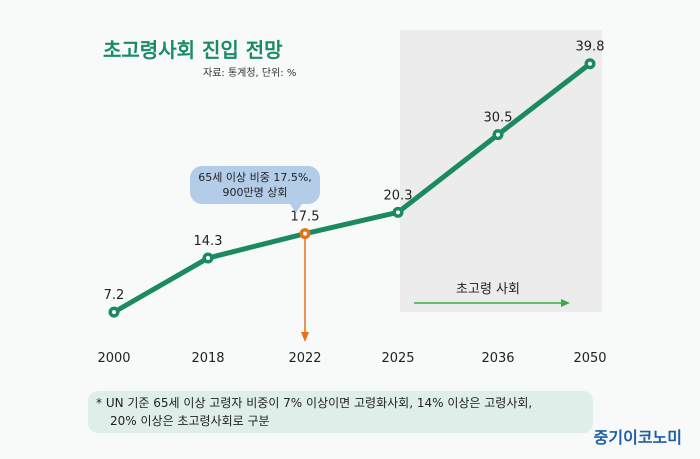 Image resolution: width=700 pixels, height=459 pixels. I want to click on highlight-drop-arrowhead, so click(305, 337).